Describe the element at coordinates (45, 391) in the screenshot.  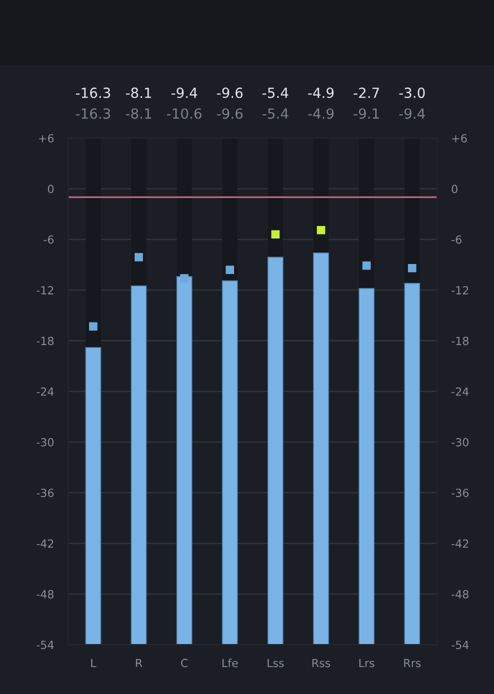
I see `y-tick-label: -24` at that location.